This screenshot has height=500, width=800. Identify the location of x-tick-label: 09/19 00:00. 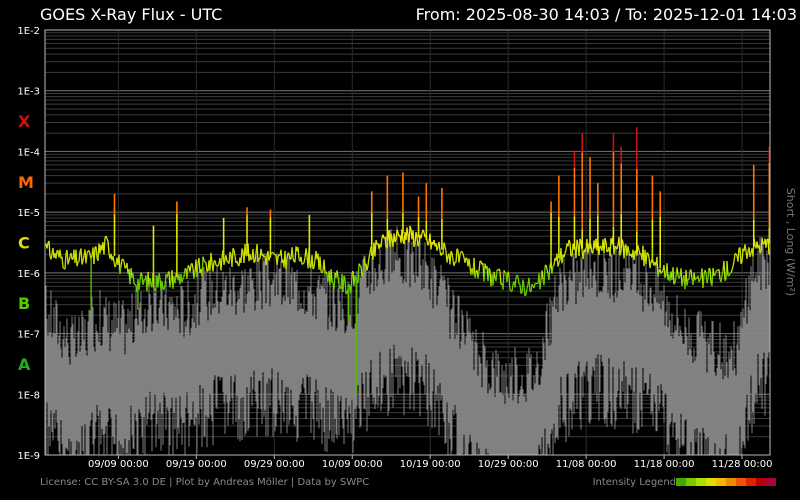
(196, 464).